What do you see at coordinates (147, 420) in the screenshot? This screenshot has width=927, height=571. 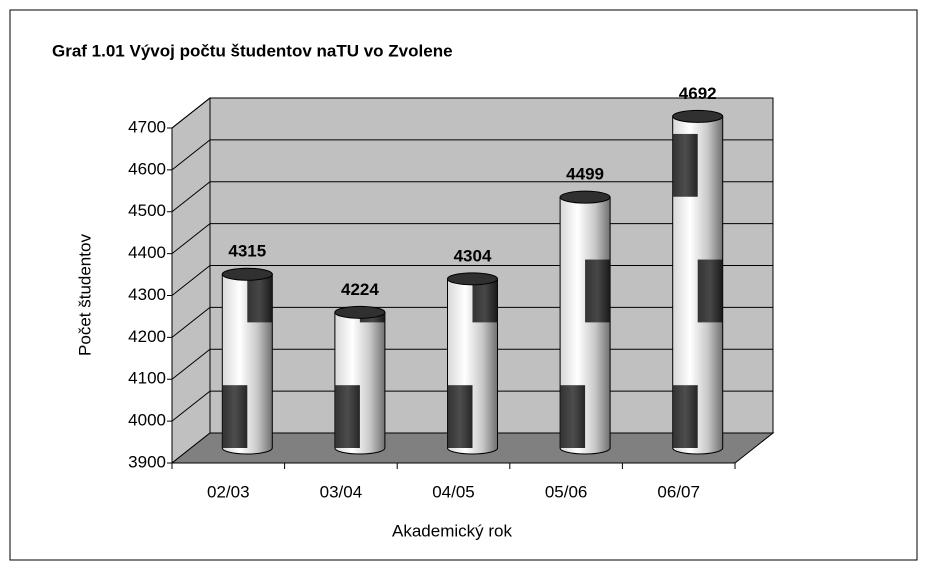 I see `y-tick-label: 4000` at bounding box center [147, 420].